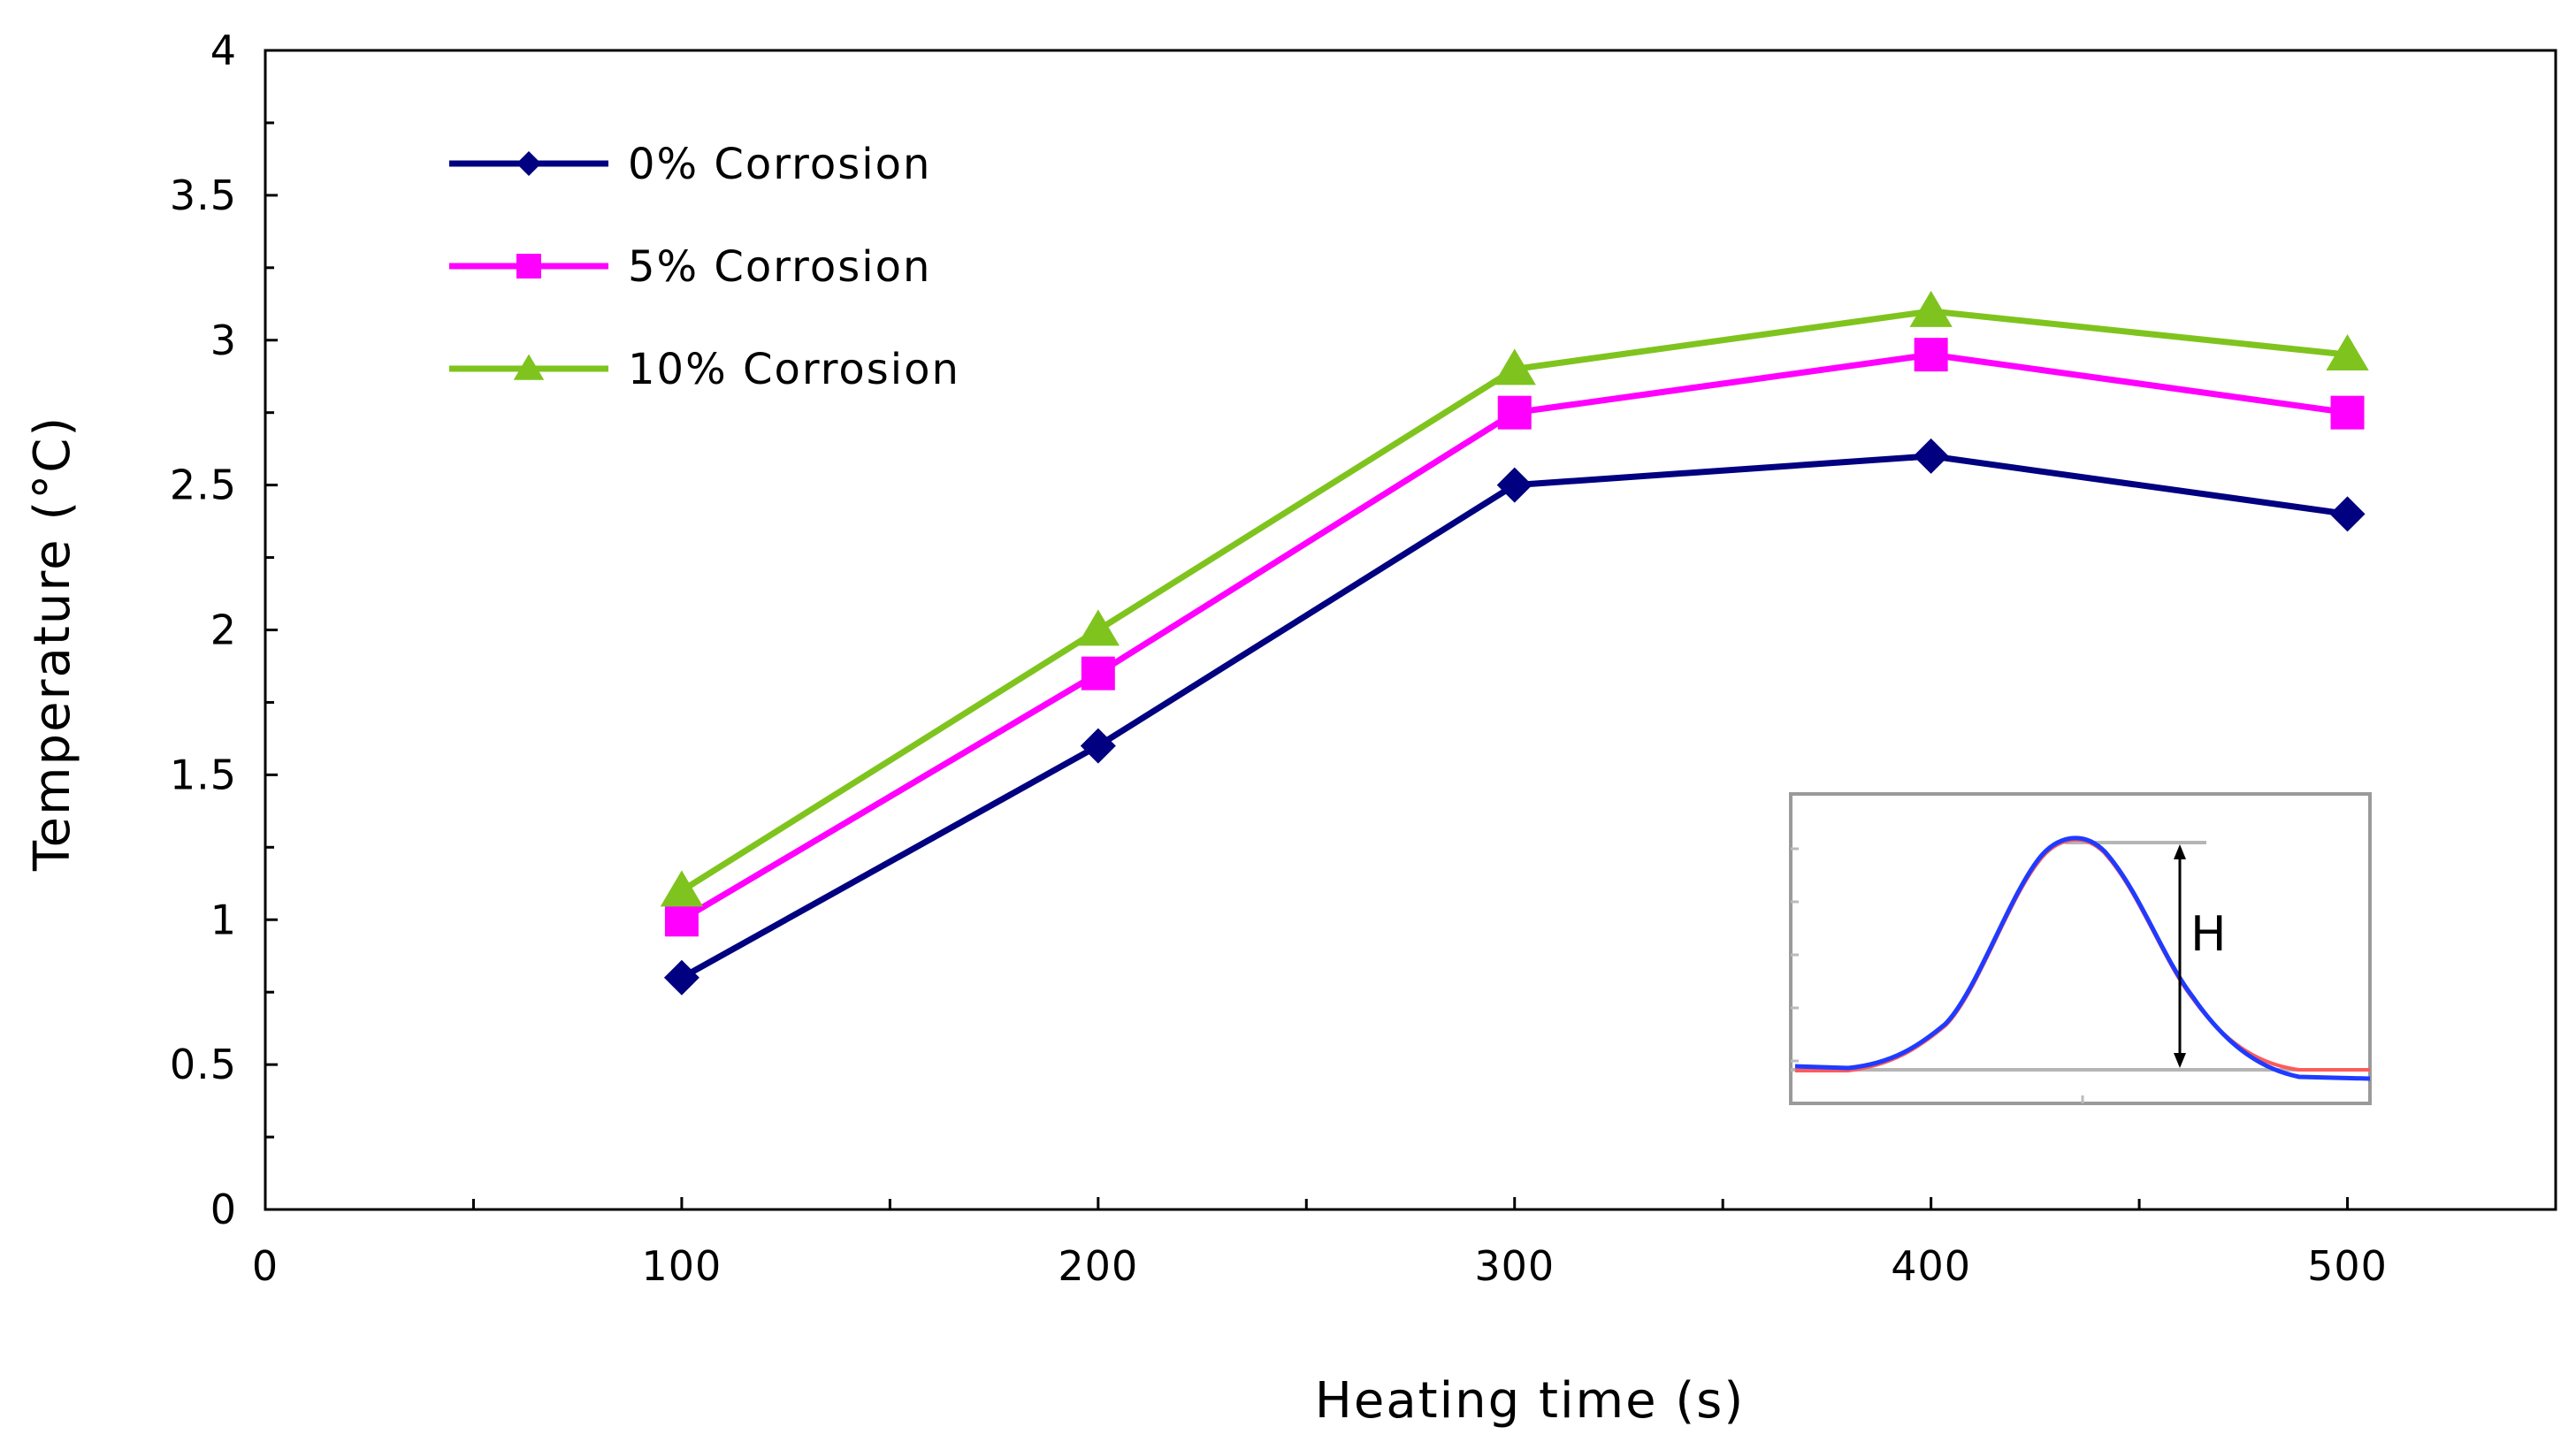 Image resolution: width=2576 pixels, height=1442 pixels. What do you see at coordinates (2180, 1060) in the screenshot?
I see `inset-arrow-head-bottom` at bounding box center [2180, 1060].